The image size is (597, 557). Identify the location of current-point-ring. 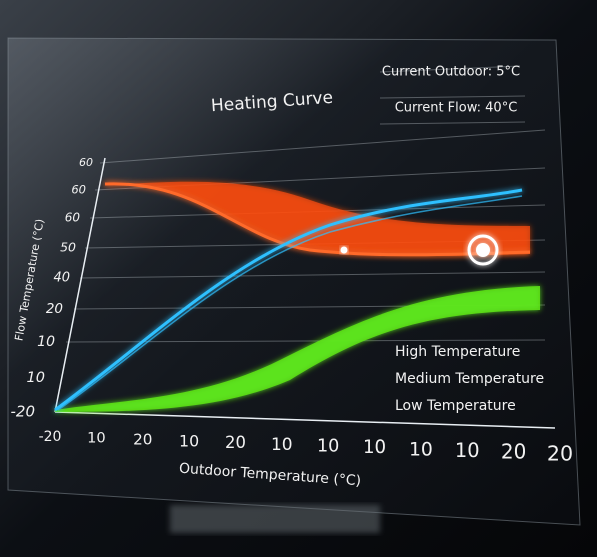
(483, 250).